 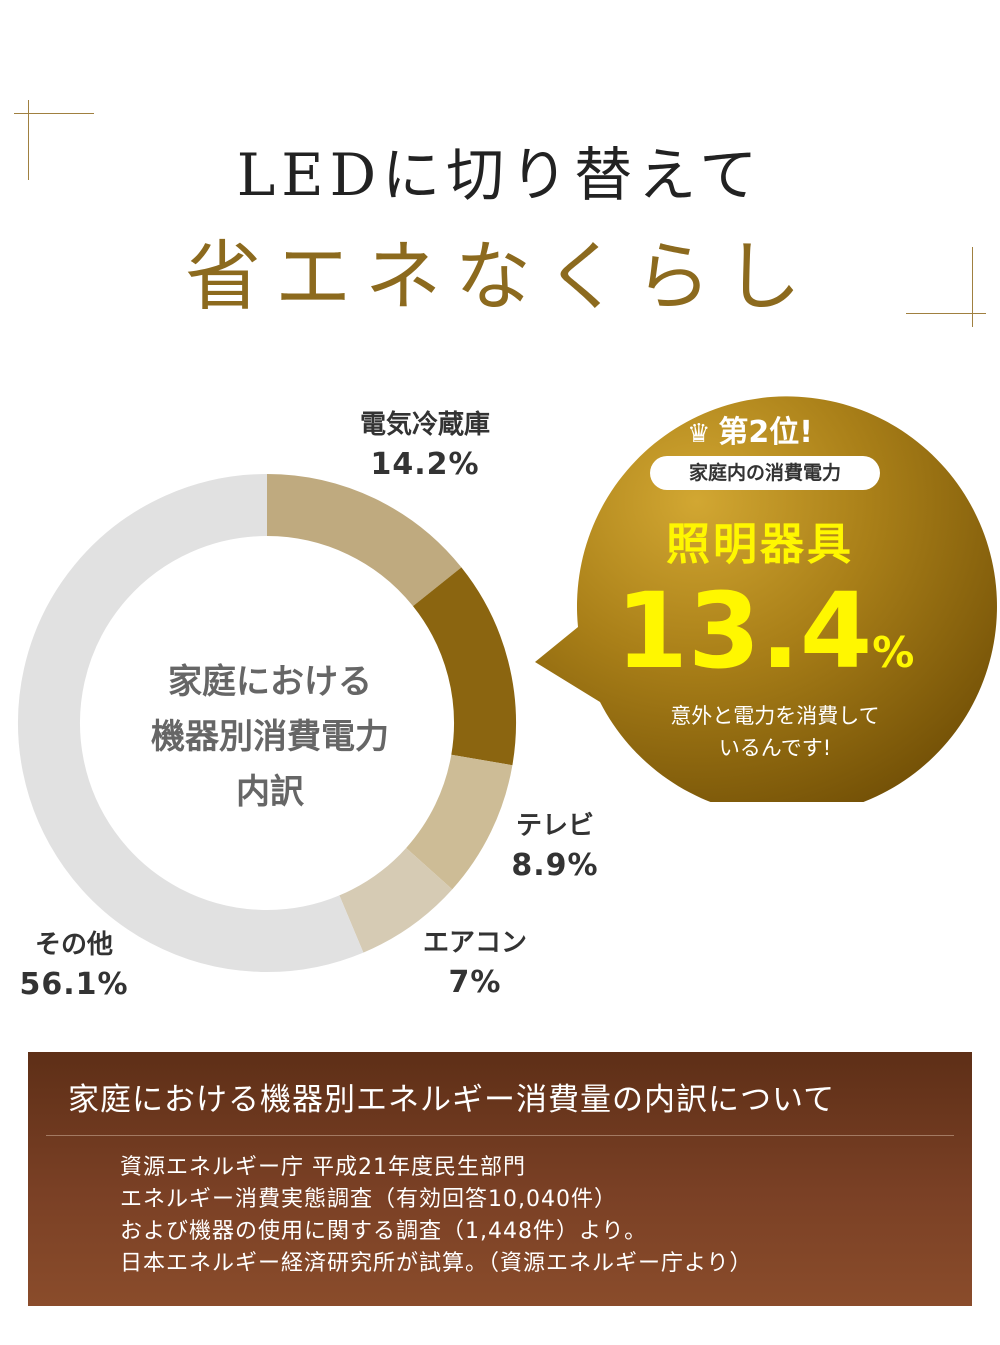 What do you see at coordinates (765, 473) in the screenshot?
I see `bubble-subtitle-pill: 家庭内の消費電力` at bounding box center [765, 473].